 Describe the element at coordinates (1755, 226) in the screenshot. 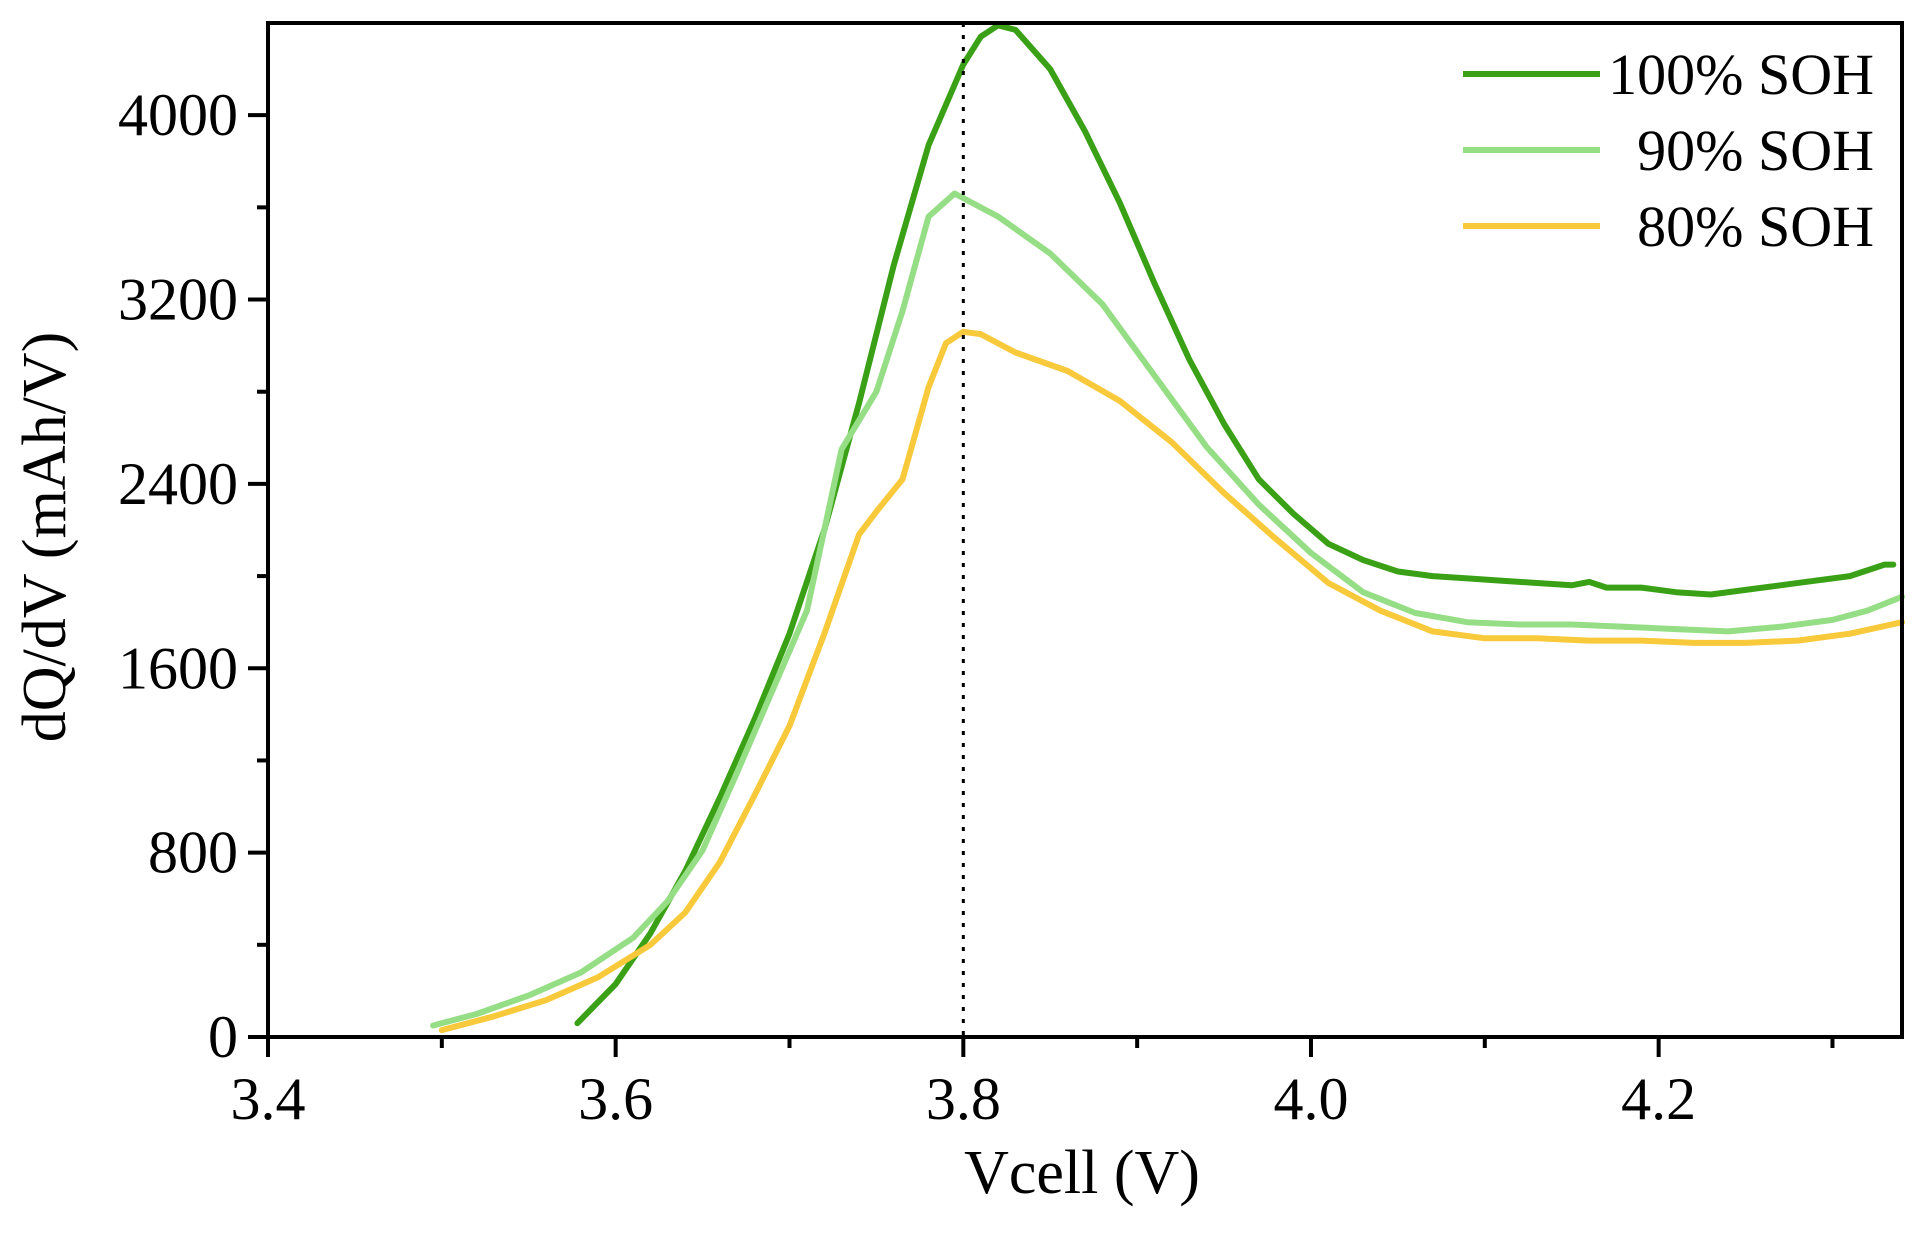

I see `legend-label: 80% SOH` at that location.